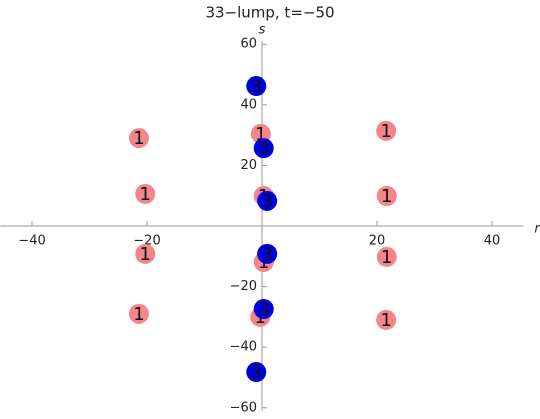  Describe the element at coordinates (492, 241) in the screenshot. I see `x-tick-label: 40` at that location.